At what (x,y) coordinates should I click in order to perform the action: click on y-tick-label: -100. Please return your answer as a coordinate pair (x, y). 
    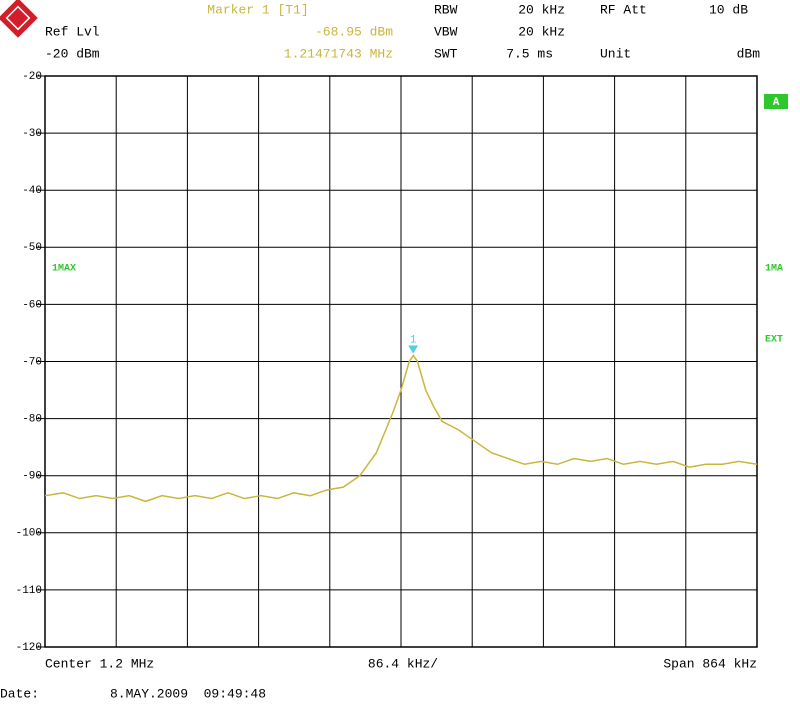
    Looking at the image, I should click on (29, 534).